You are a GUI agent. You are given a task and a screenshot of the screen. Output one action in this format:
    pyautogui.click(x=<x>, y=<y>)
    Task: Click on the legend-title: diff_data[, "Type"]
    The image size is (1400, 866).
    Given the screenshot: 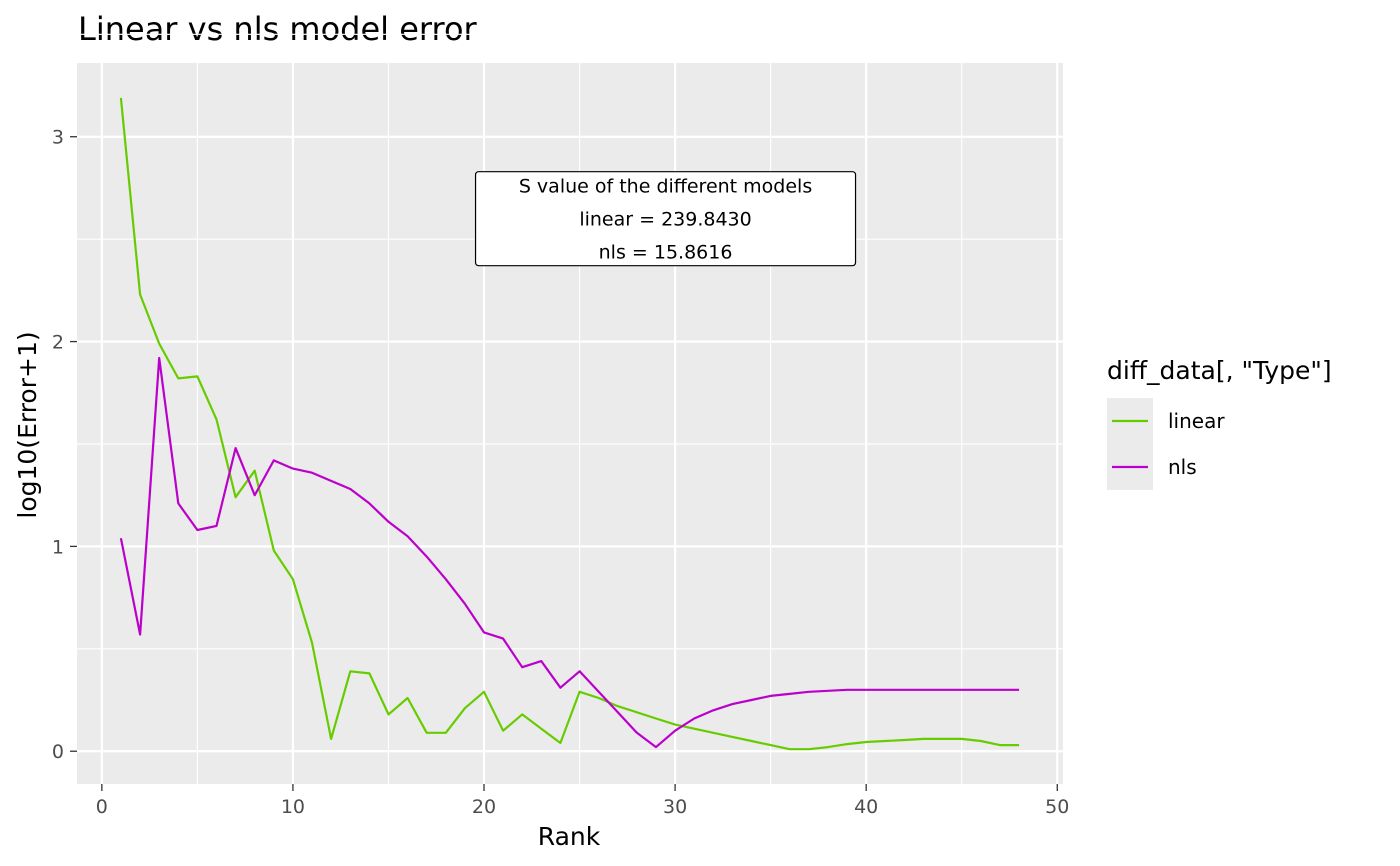 What is the action you would take?
    pyautogui.click(x=1219, y=370)
    